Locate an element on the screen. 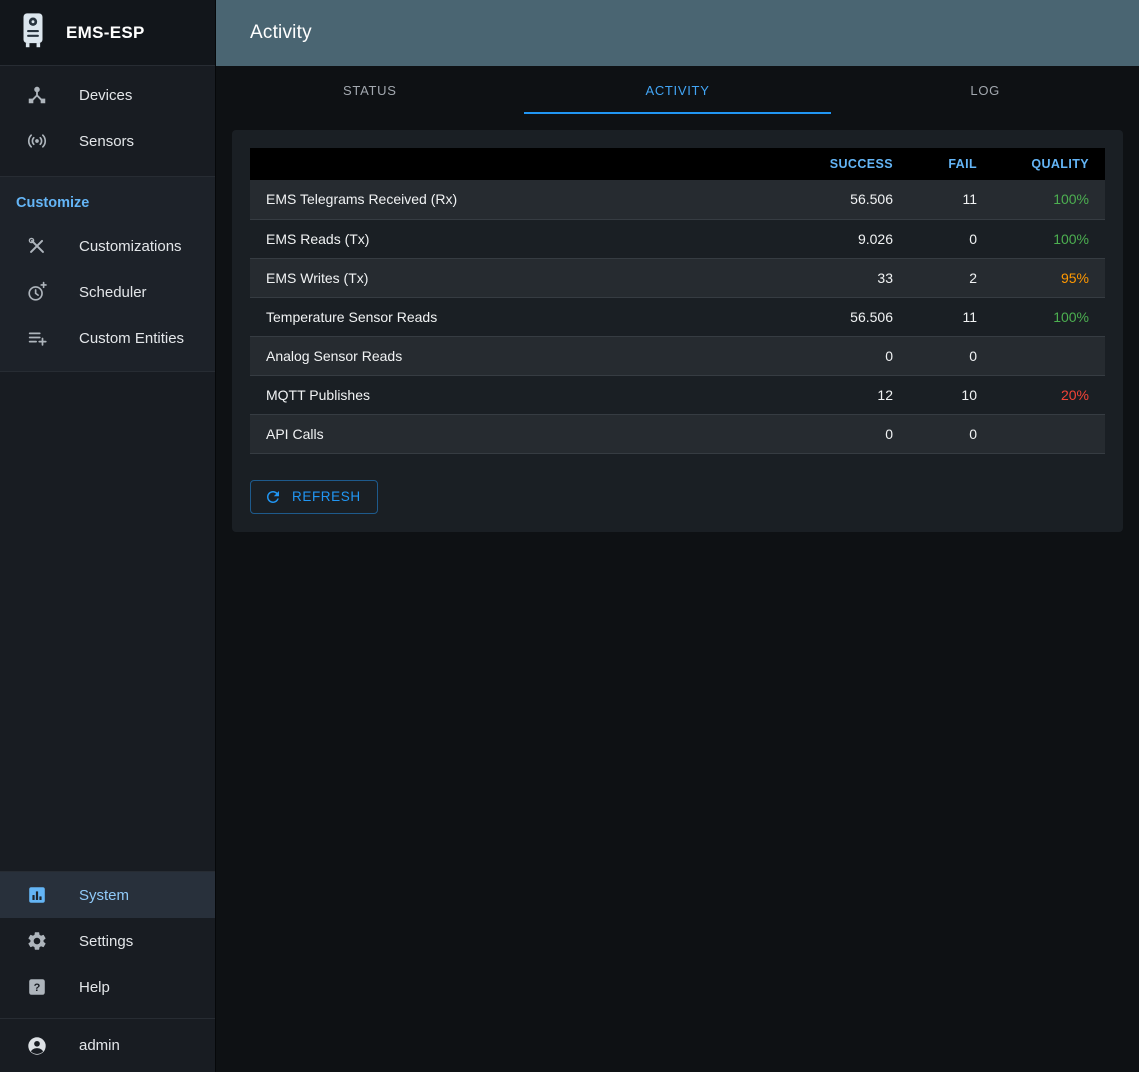 The height and width of the screenshot is (1072, 1139). table-row: Temperature Sensor Reads 56.506 11 100% is located at coordinates (677, 317).